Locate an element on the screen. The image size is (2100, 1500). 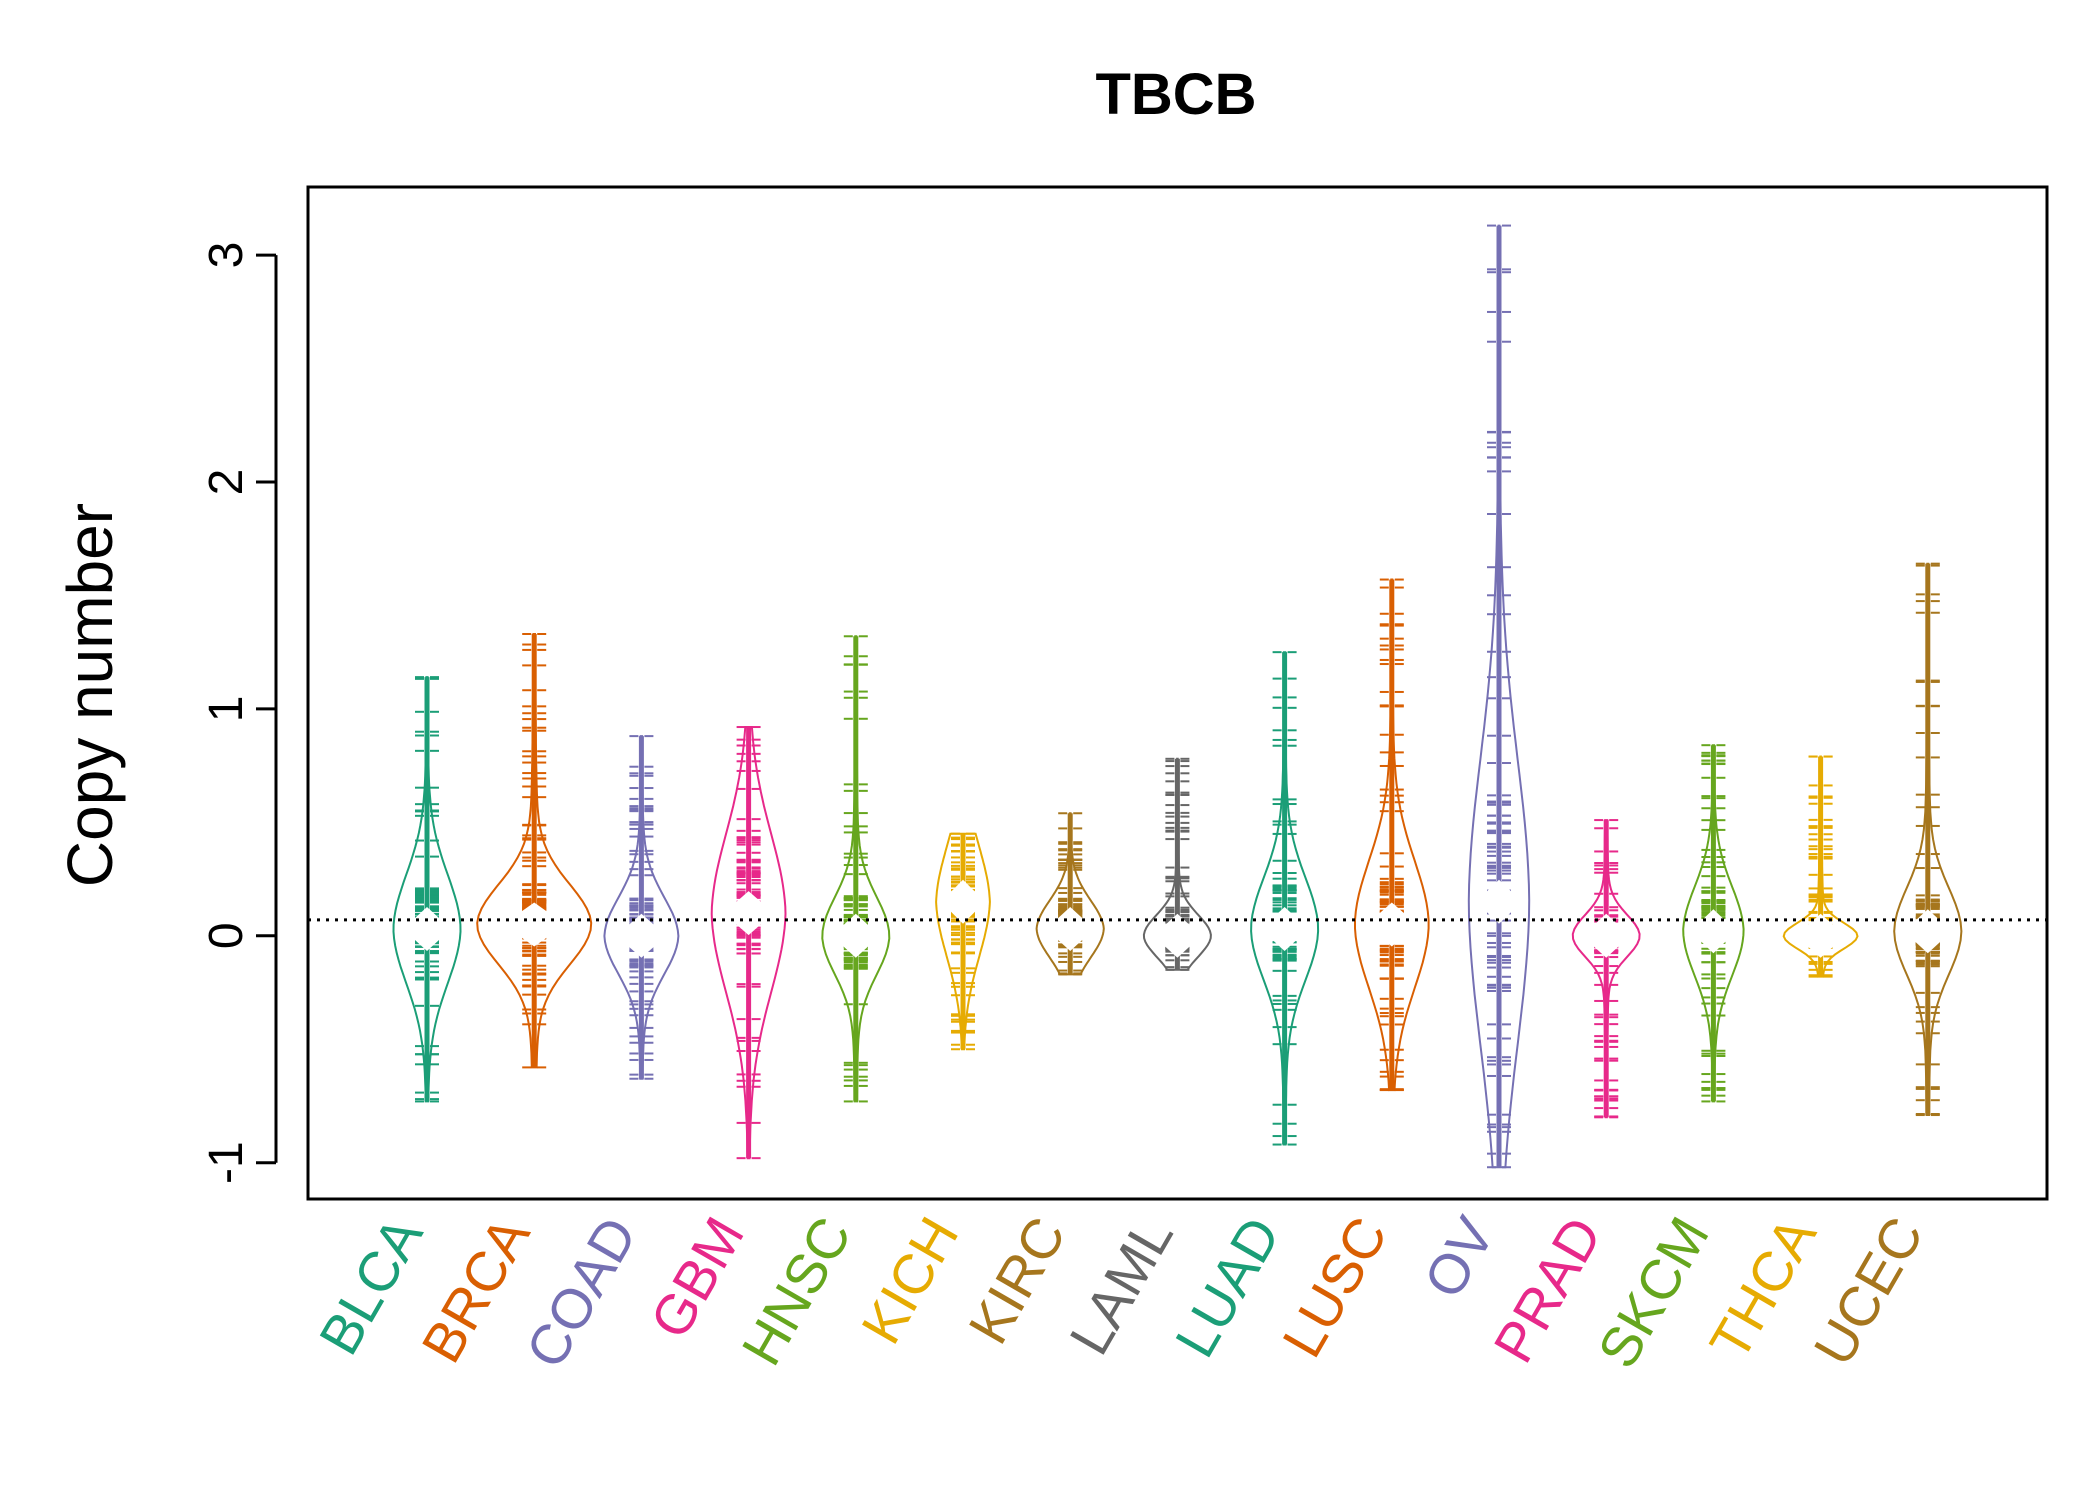
x-tick-label: OV is located at coordinates (1458, 1257).